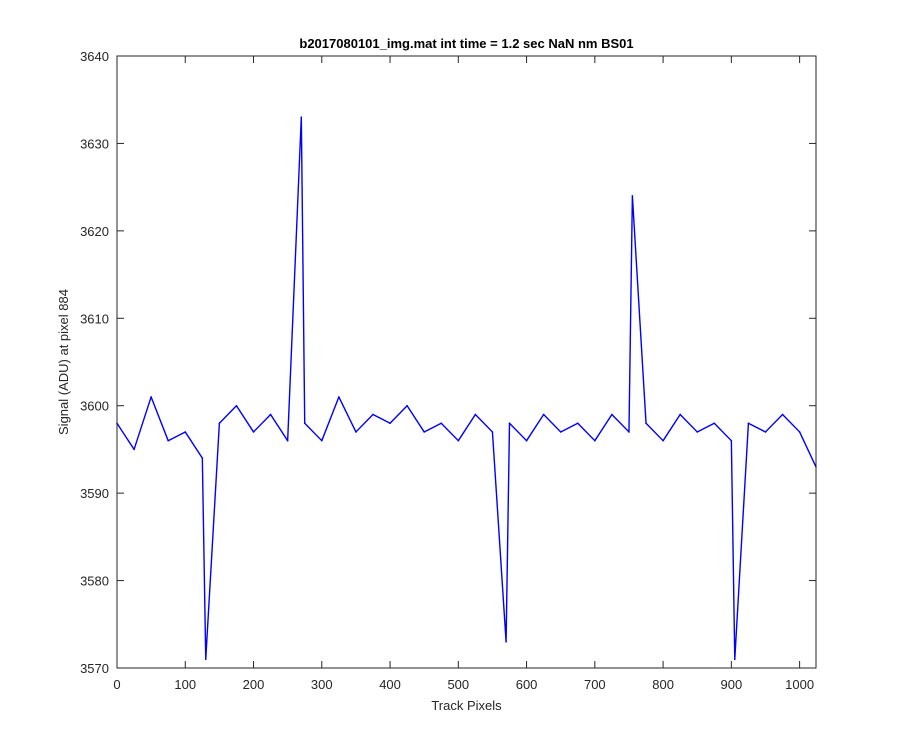  I want to click on x-tick-label: 600, so click(527, 684).